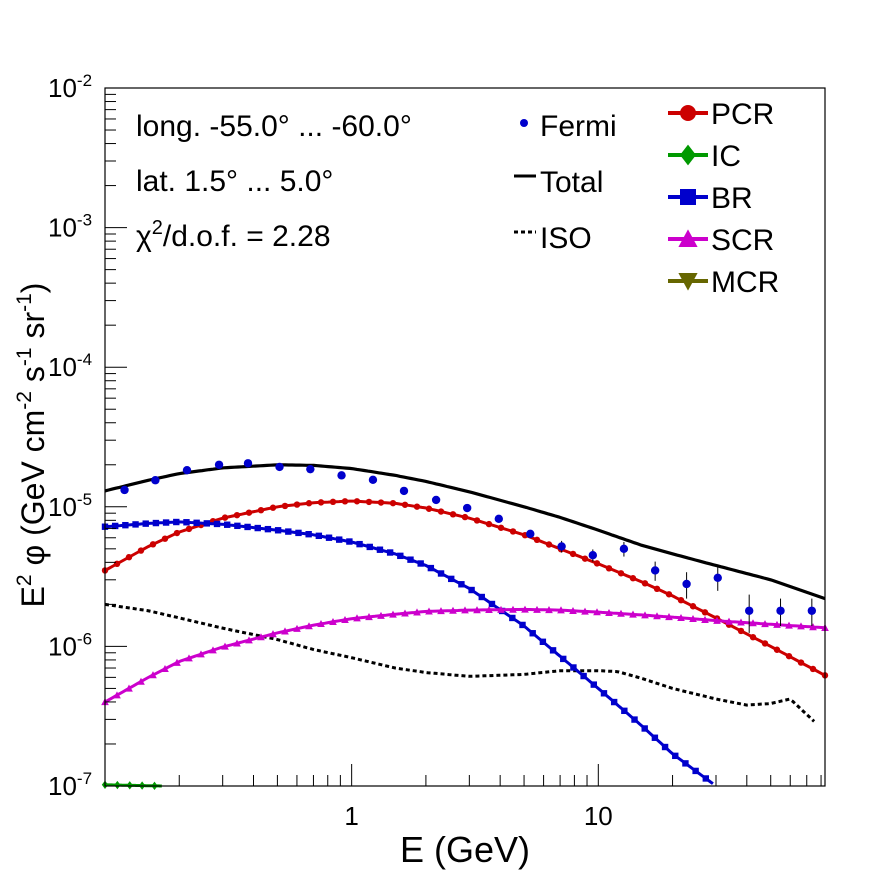 Image resolution: width=896 pixels, height=872 pixels. Describe the element at coordinates (742, 240) in the screenshot. I see `legend-label: SCR` at that location.